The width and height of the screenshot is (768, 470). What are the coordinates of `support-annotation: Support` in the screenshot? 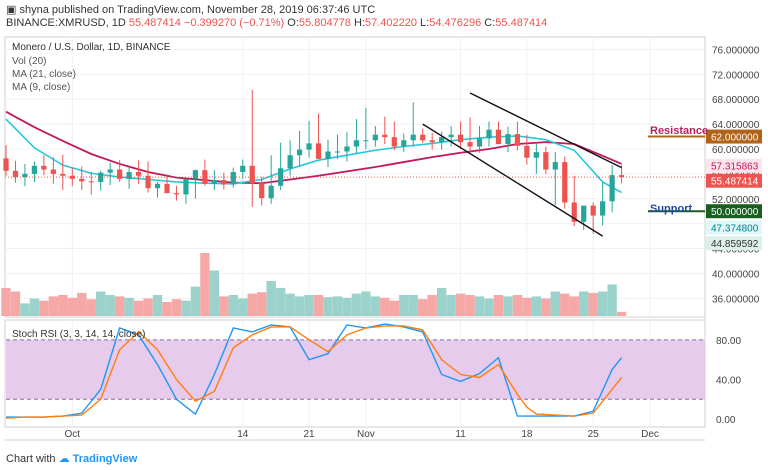 It's located at (671, 209).